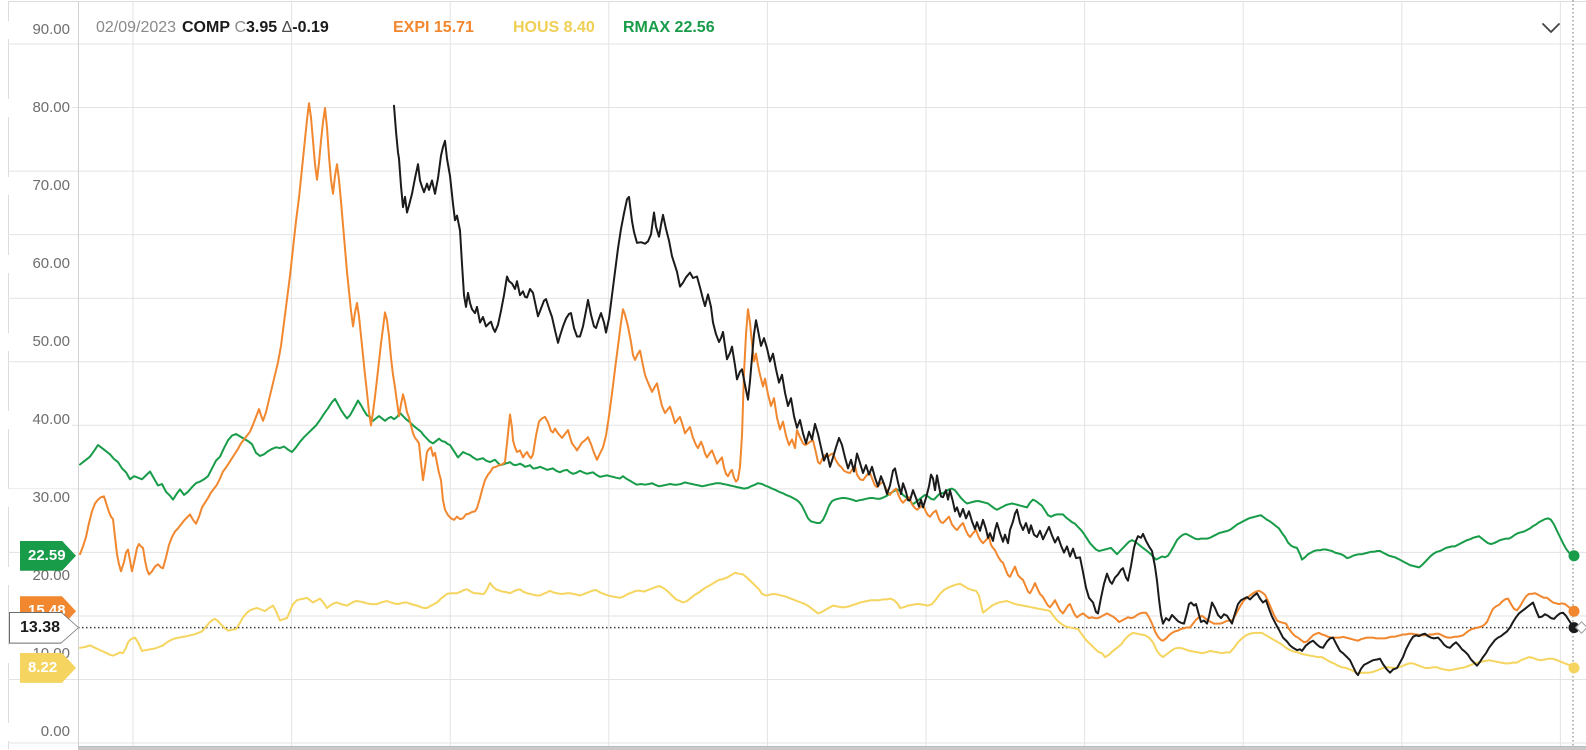  I want to click on series-end-dot-expi, so click(1574, 611).